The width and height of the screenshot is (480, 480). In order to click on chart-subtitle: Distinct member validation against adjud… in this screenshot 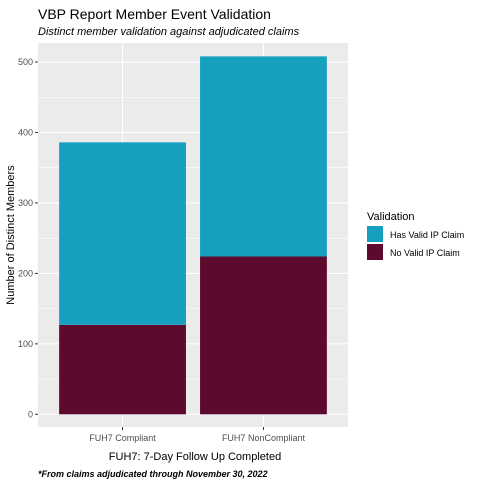, I will do `click(169, 32)`.